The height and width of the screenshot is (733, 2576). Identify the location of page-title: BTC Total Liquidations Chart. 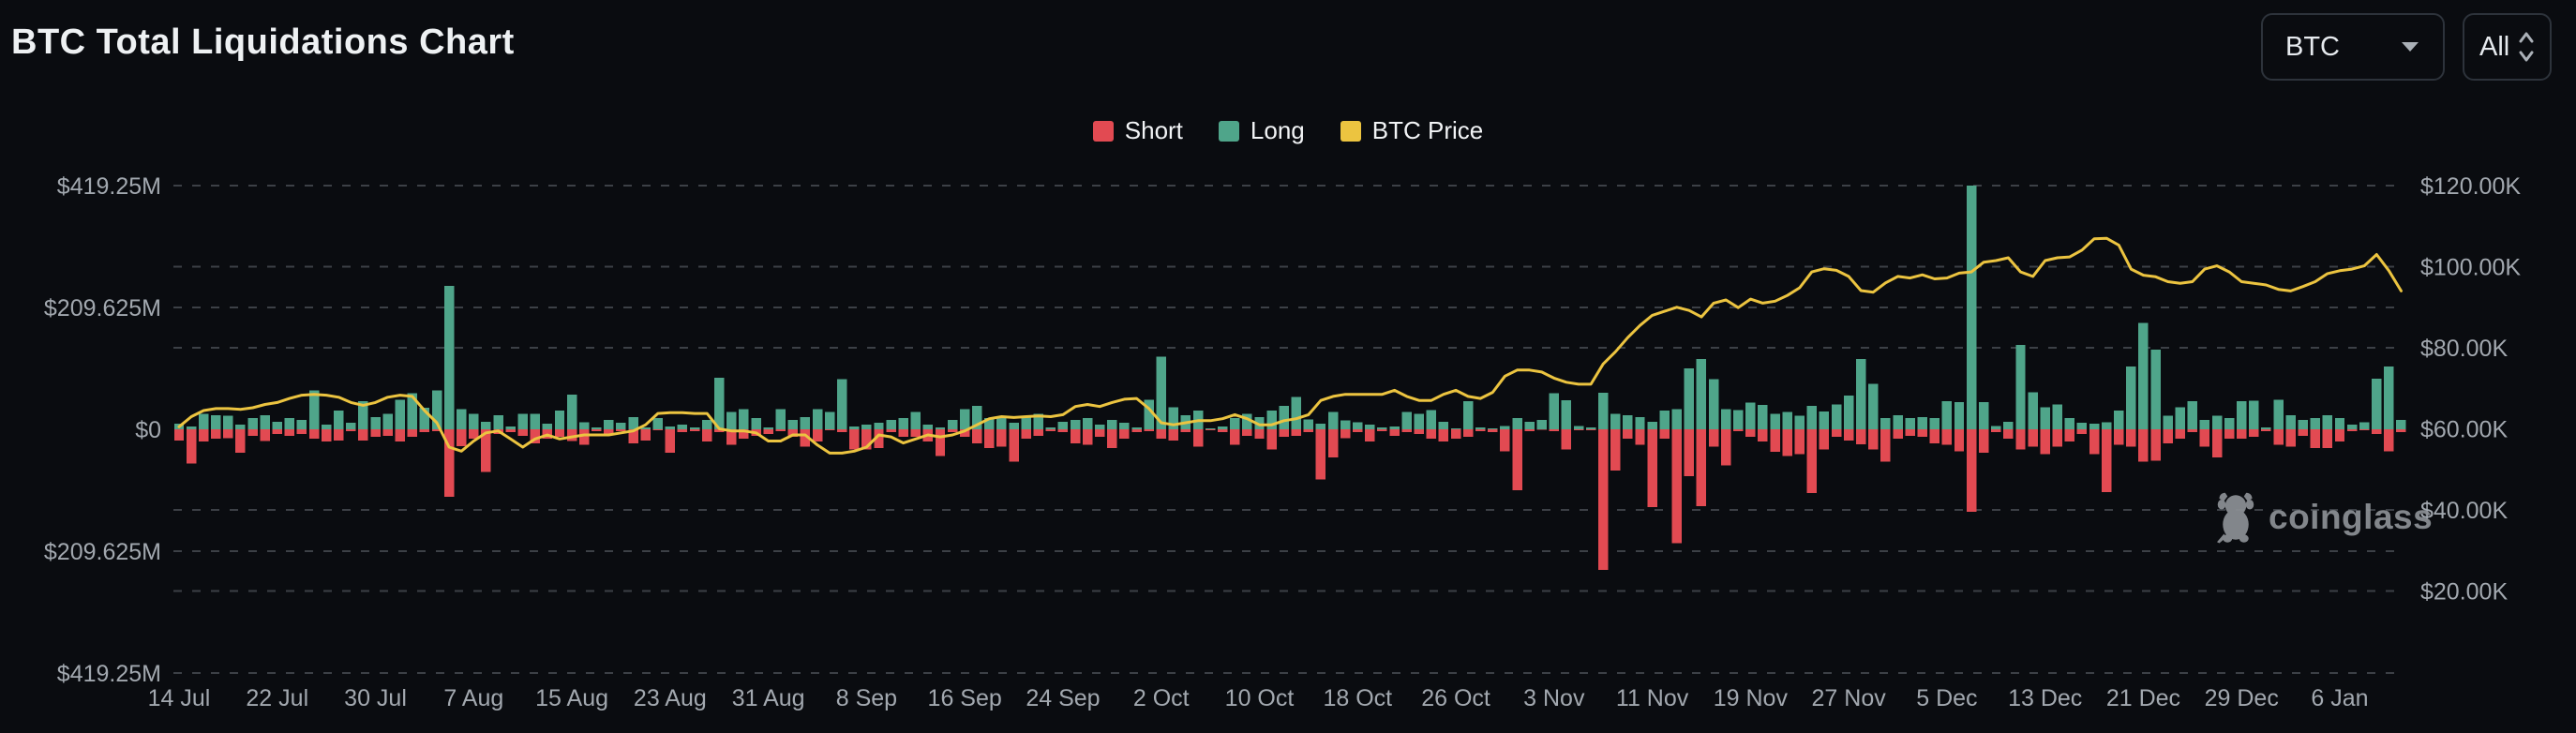
(263, 42).